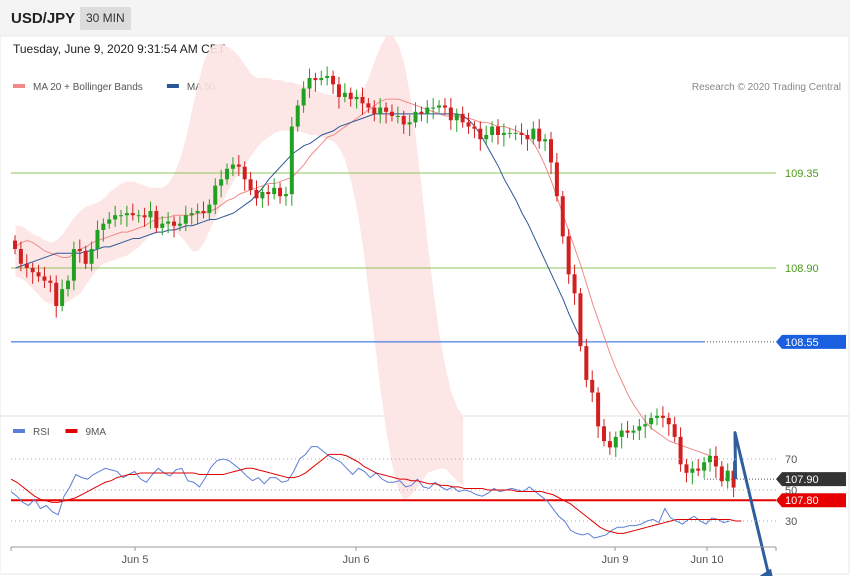  I want to click on rsi-tick-label-2: 30, so click(791, 522).